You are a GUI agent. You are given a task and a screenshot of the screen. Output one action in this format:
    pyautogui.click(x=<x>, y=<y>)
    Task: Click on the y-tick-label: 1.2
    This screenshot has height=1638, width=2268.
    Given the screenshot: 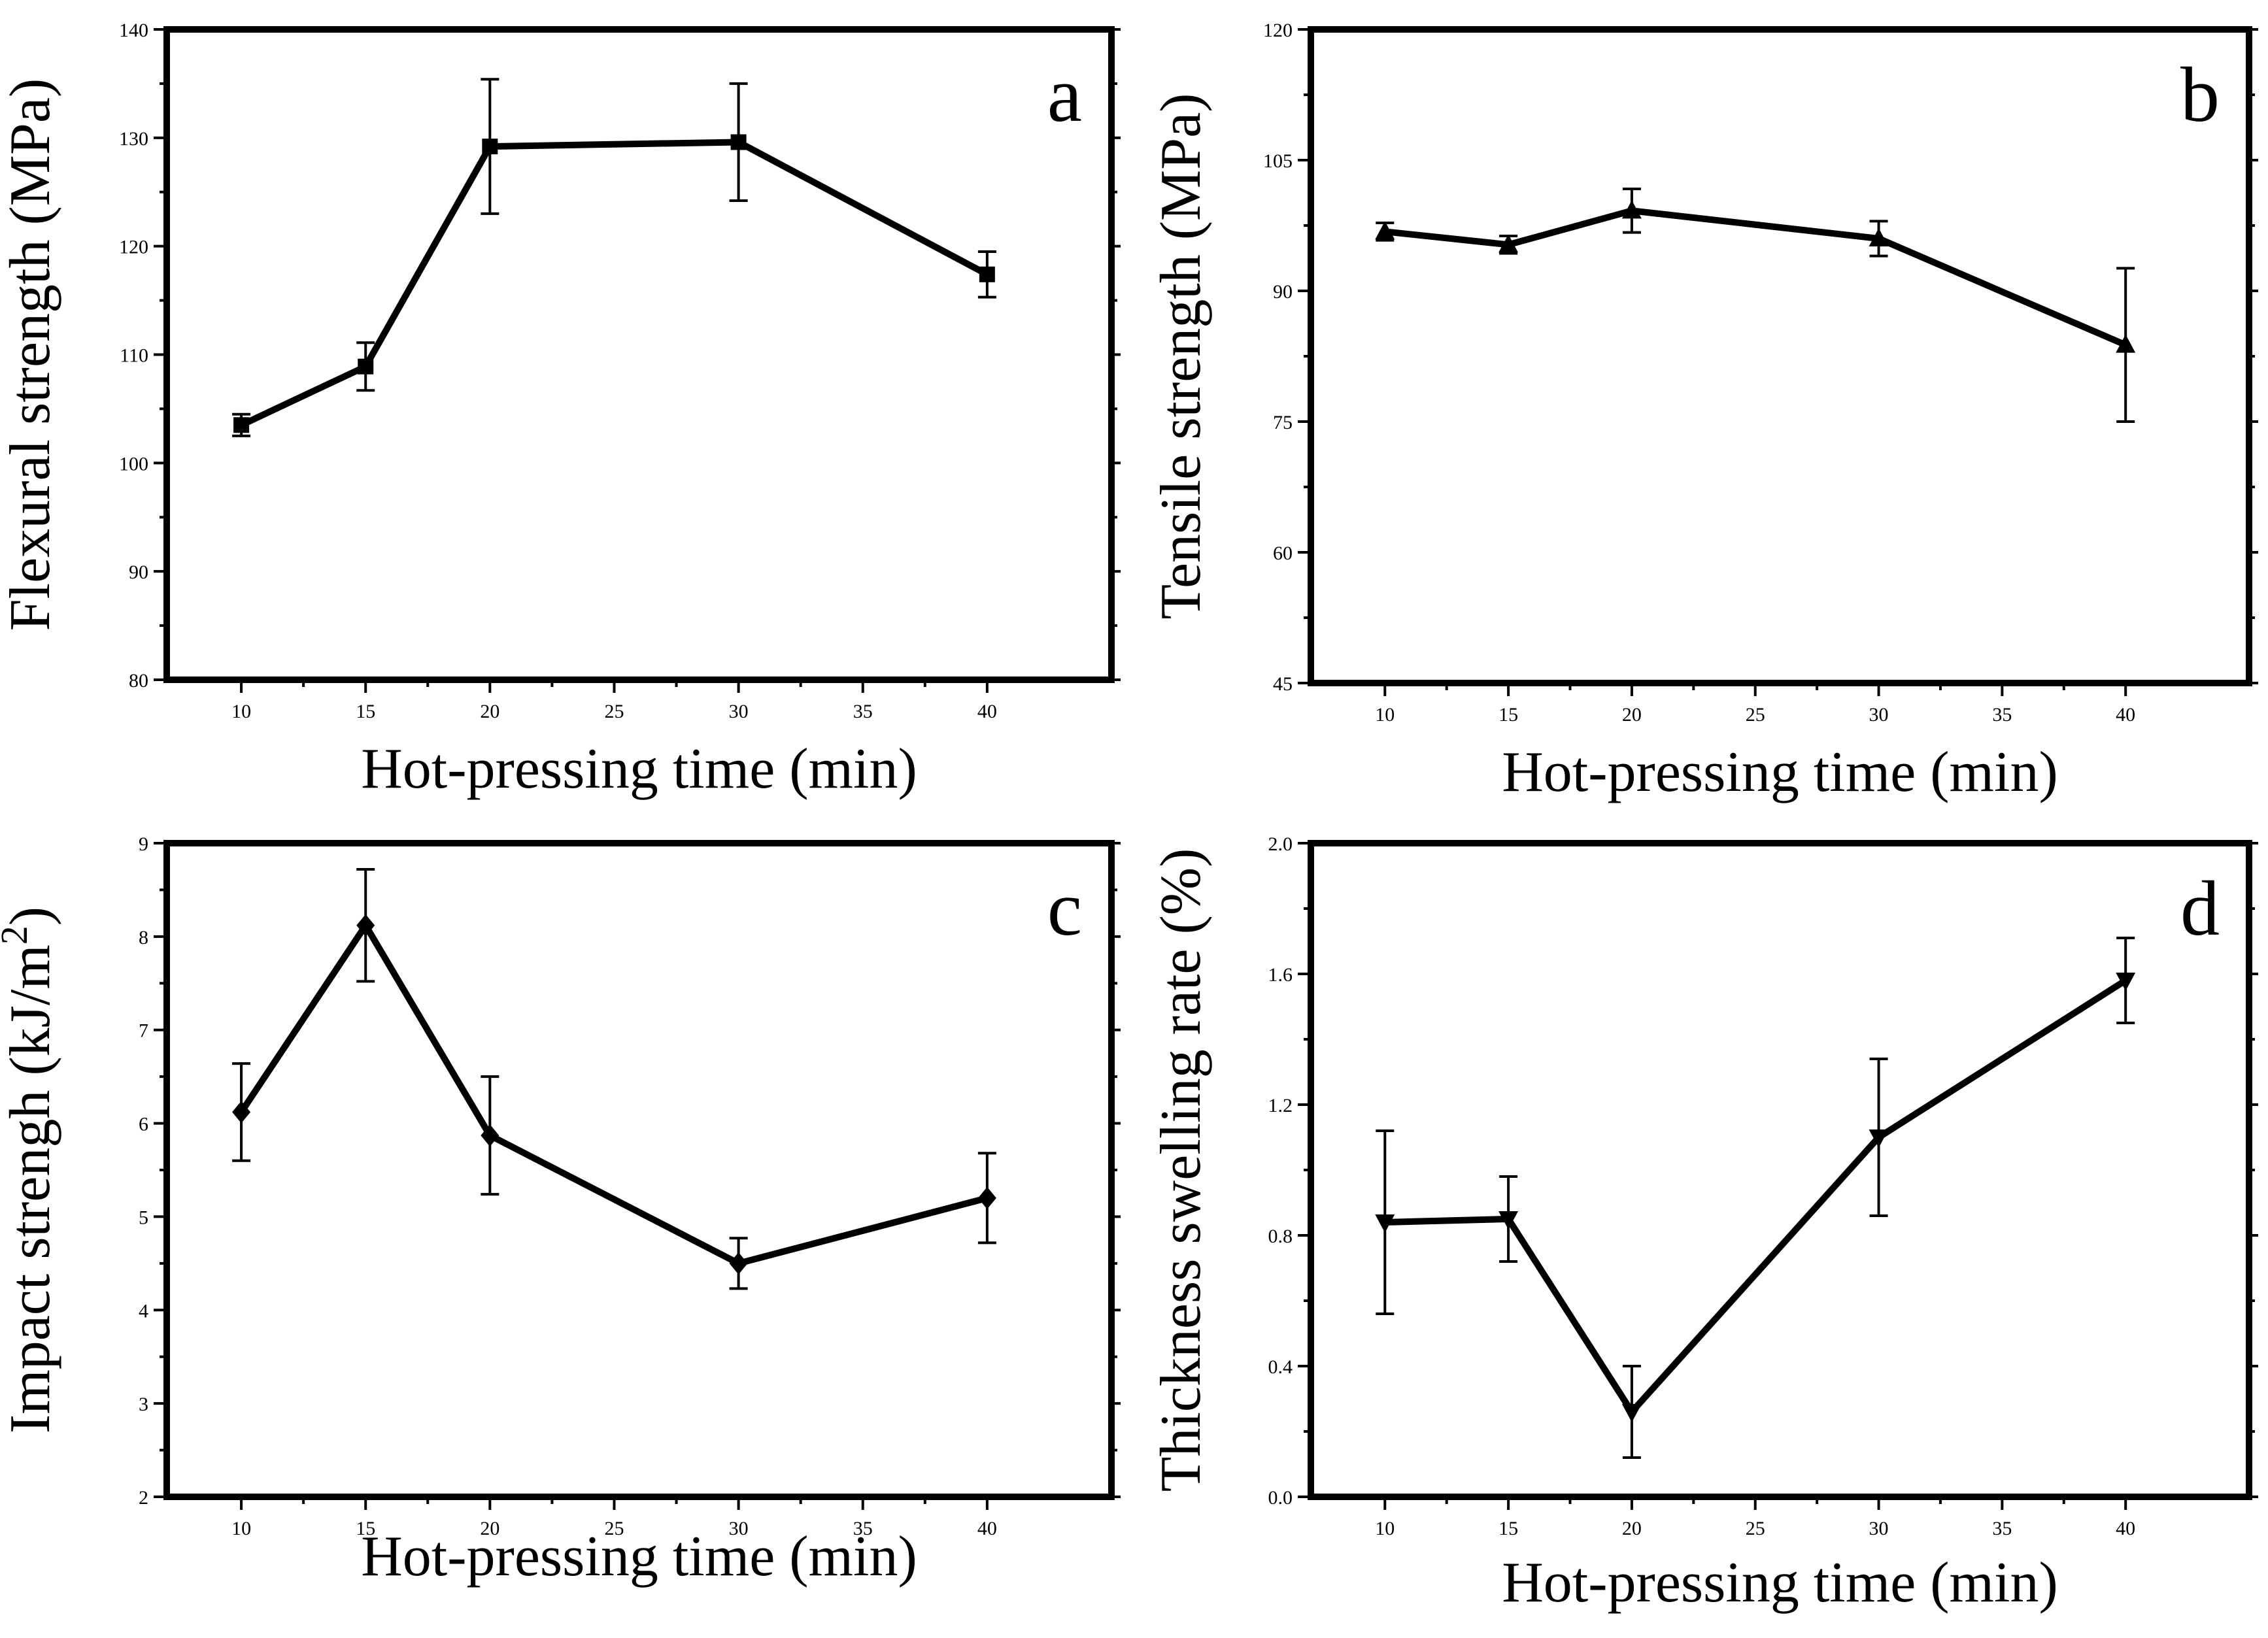 What is the action you would take?
    pyautogui.click(x=1280, y=1105)
    